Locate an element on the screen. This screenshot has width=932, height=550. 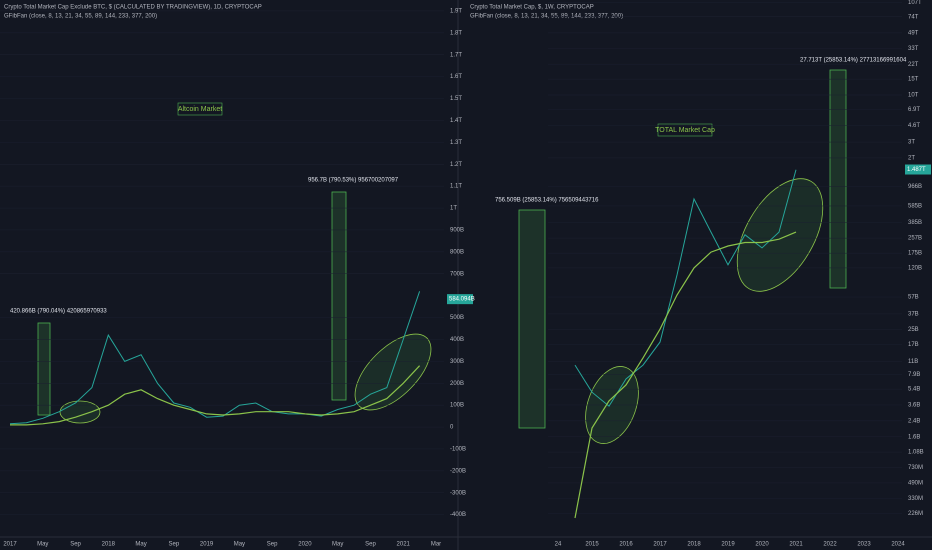
y-tick-label: 37B is located at coordinates (913, 314).